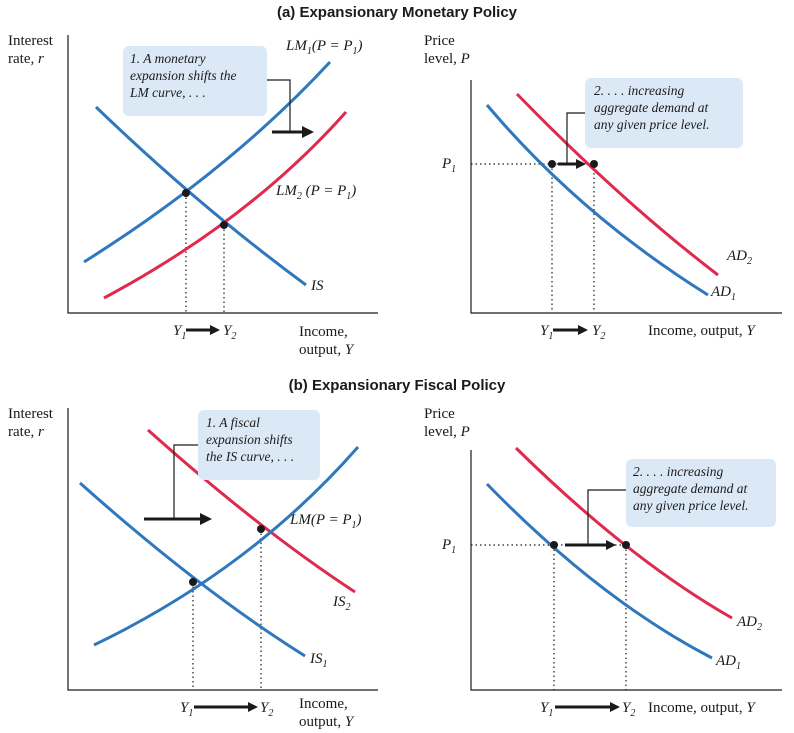  I want to click on panel-a-right-note-leader, so click(576, 138).